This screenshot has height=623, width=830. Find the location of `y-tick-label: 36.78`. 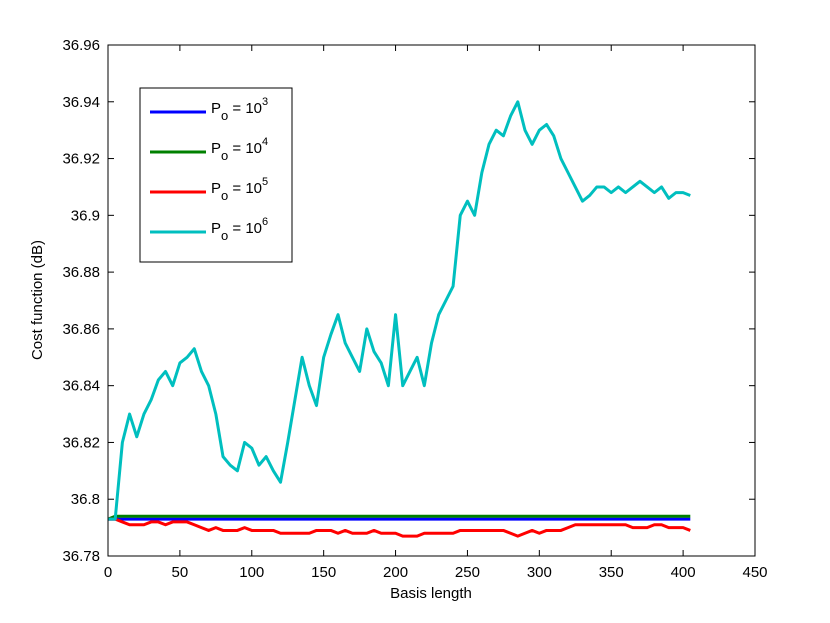

y-tick-label: 36.78 is located at coordinates (81, 556).